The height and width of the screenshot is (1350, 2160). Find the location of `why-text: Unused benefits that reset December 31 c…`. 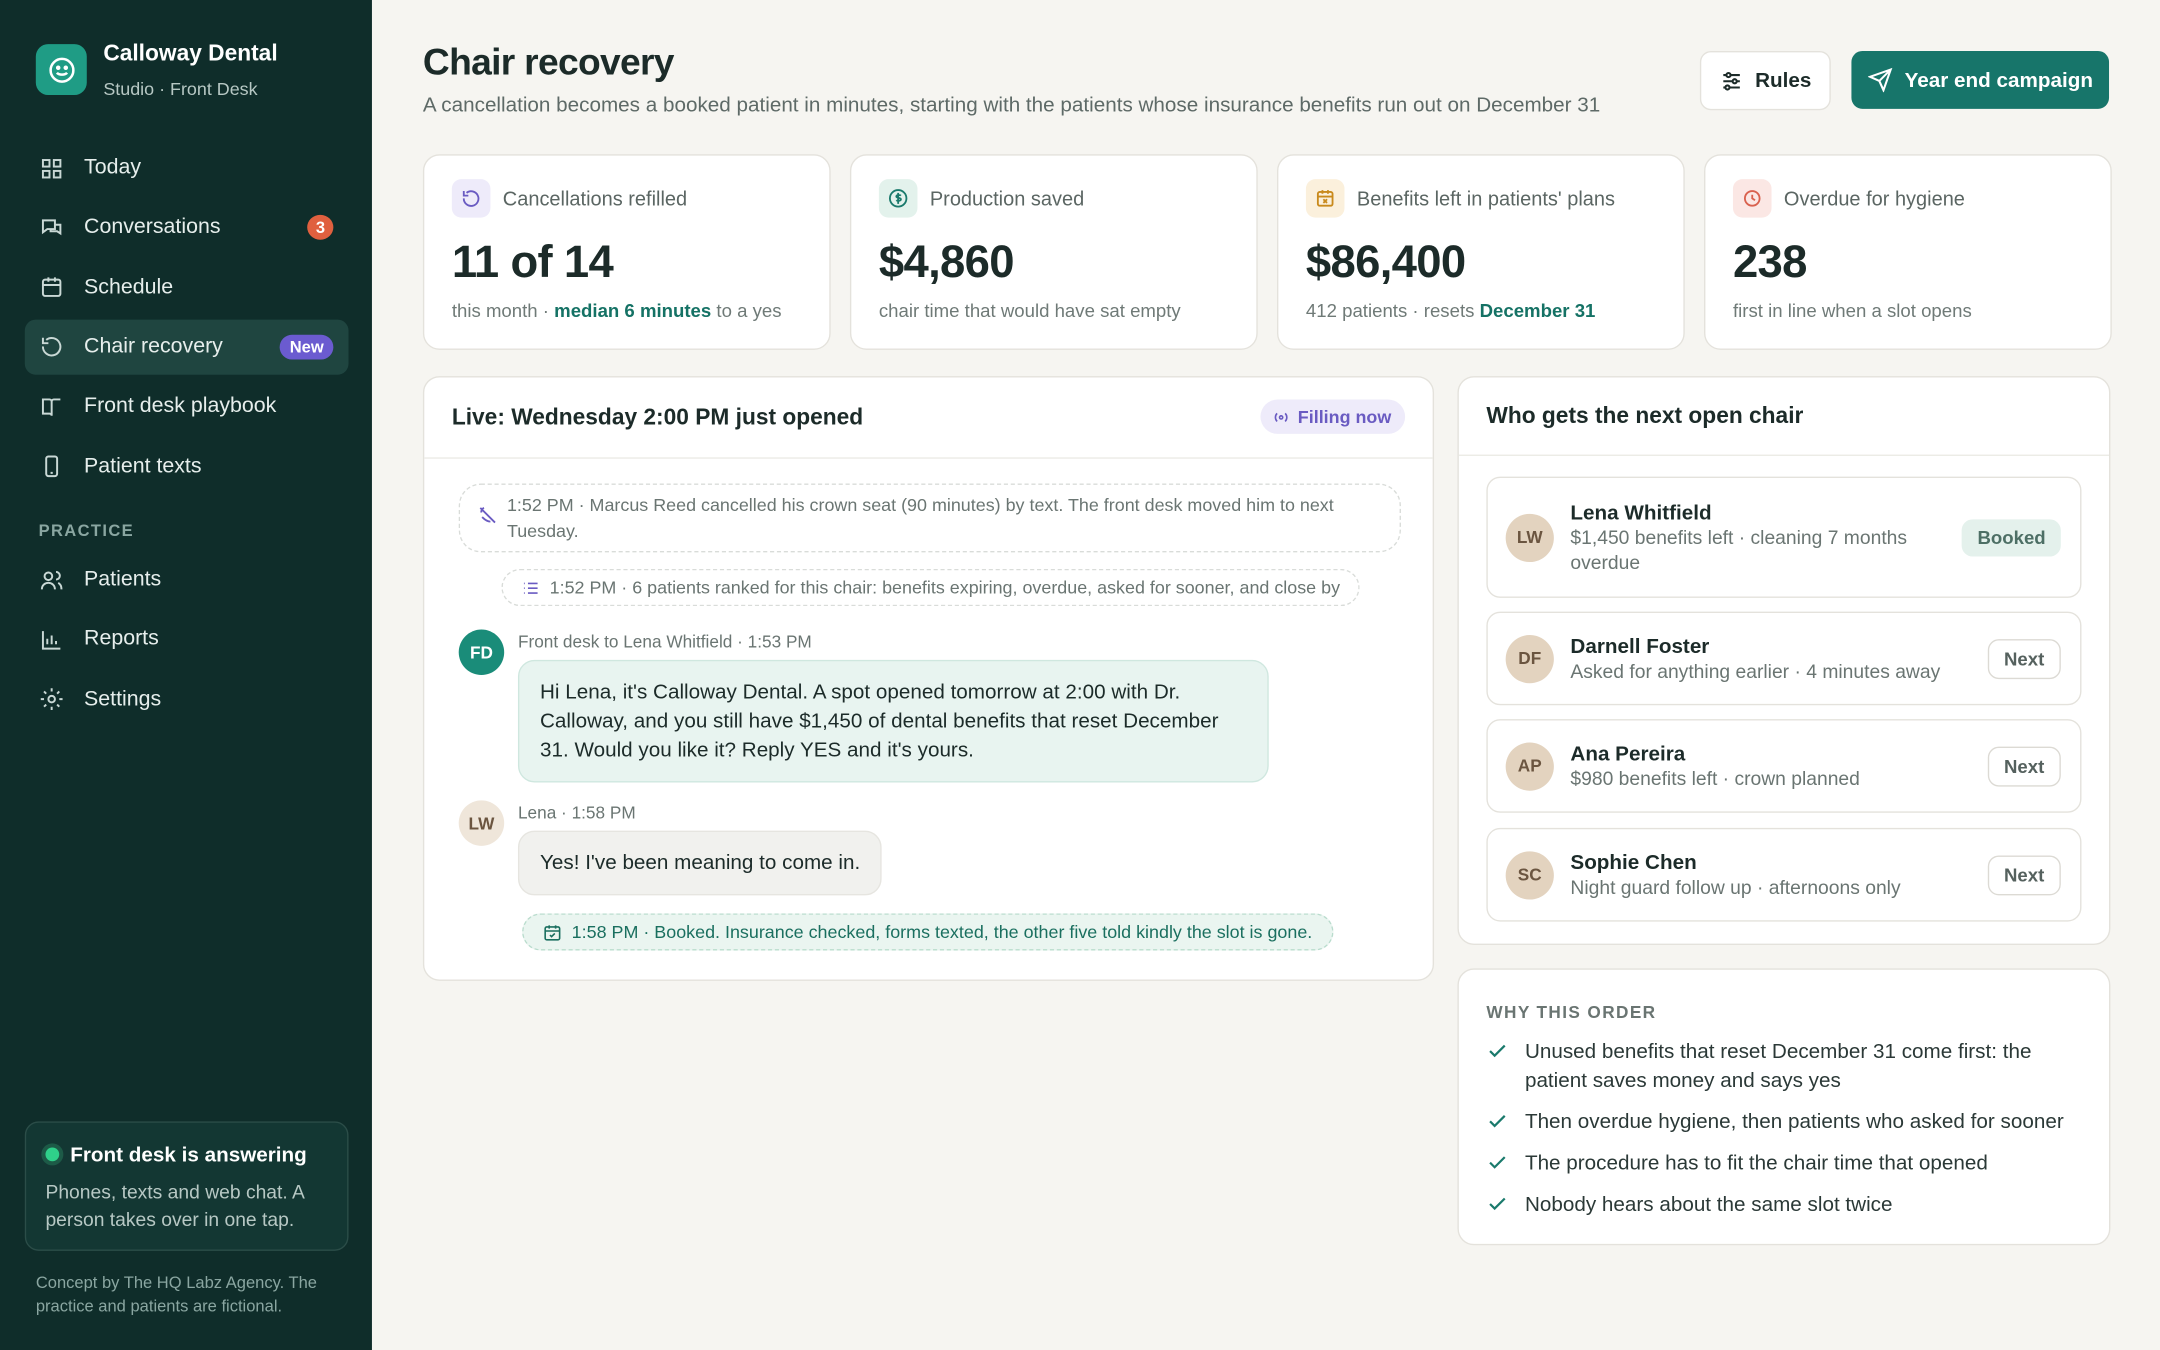

why-text: Unused benefits that reset December 31 c… is located at coordinates (1778, 1066).